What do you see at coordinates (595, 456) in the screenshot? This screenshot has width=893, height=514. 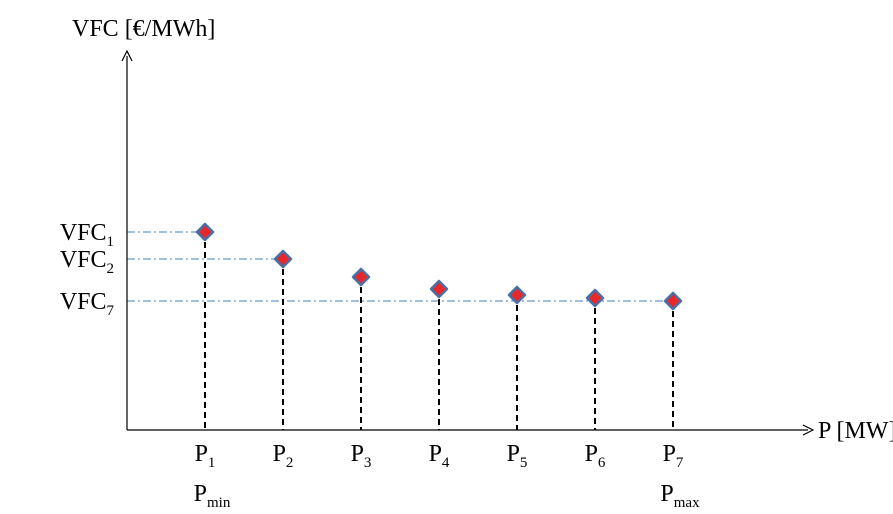 I see `x-tick-p6: P6` at bounding box center [595, 456].